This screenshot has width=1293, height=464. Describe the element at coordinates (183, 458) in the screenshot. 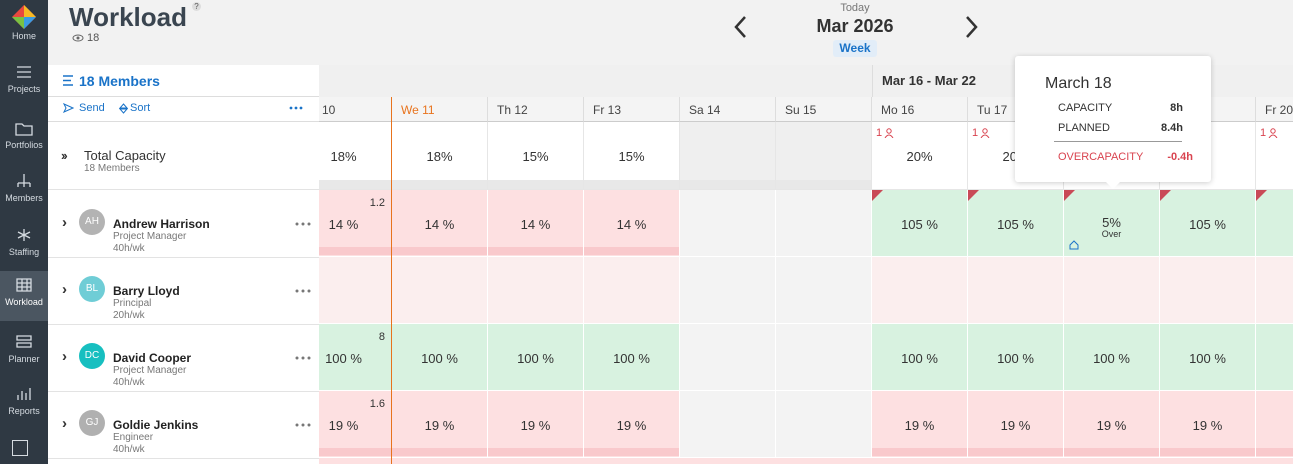

I see `row-divider` at that location.